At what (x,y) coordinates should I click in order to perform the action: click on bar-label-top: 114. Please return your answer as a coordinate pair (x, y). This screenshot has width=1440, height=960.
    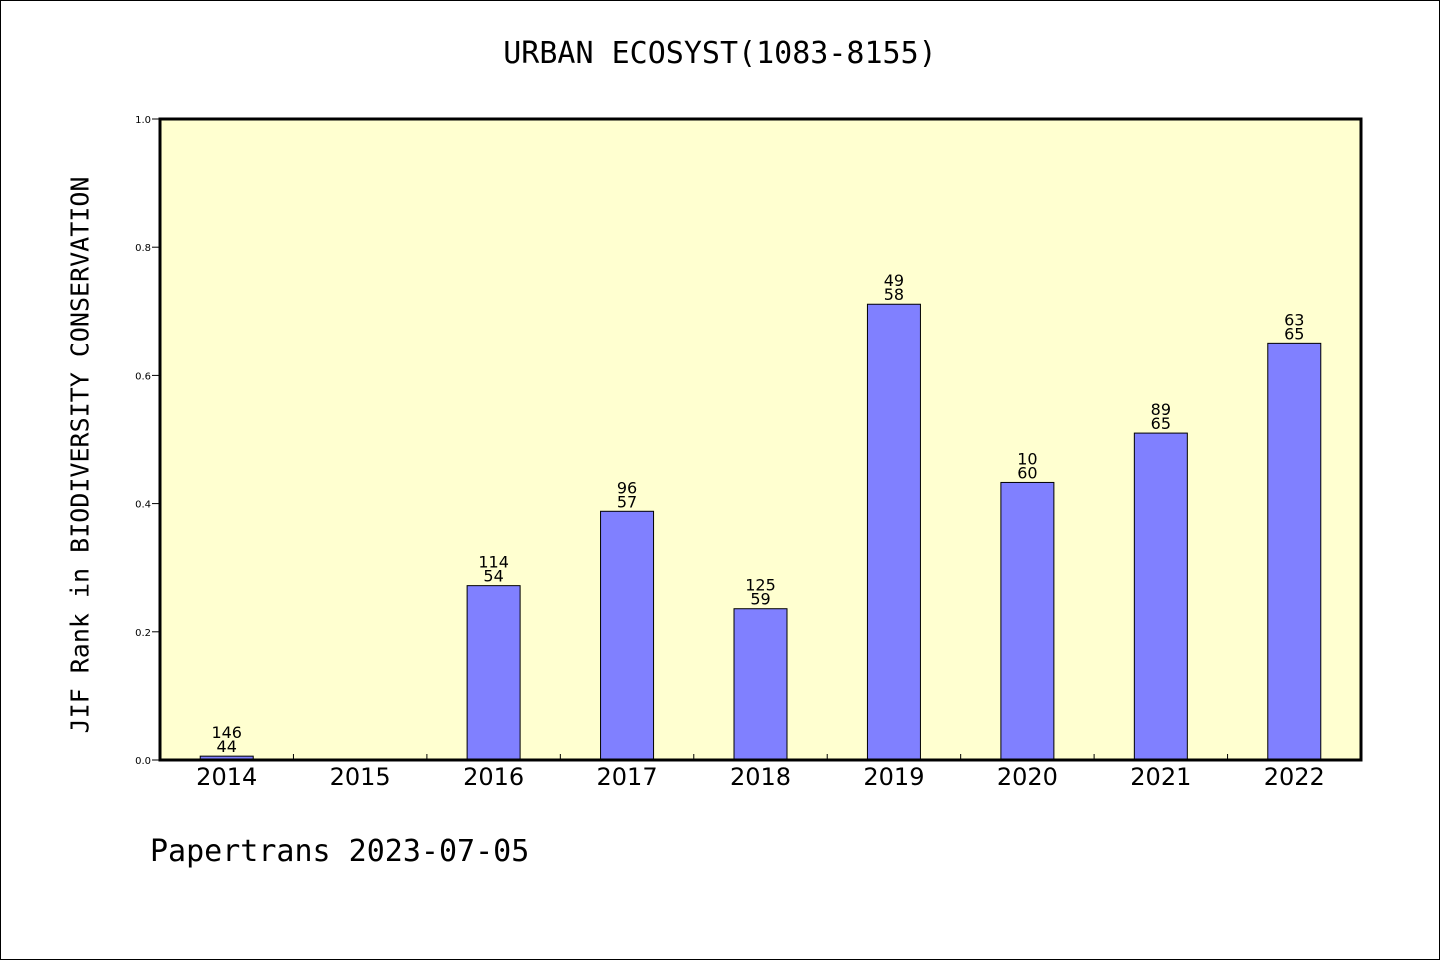
    Looking at the image, I should click on (493, 562).